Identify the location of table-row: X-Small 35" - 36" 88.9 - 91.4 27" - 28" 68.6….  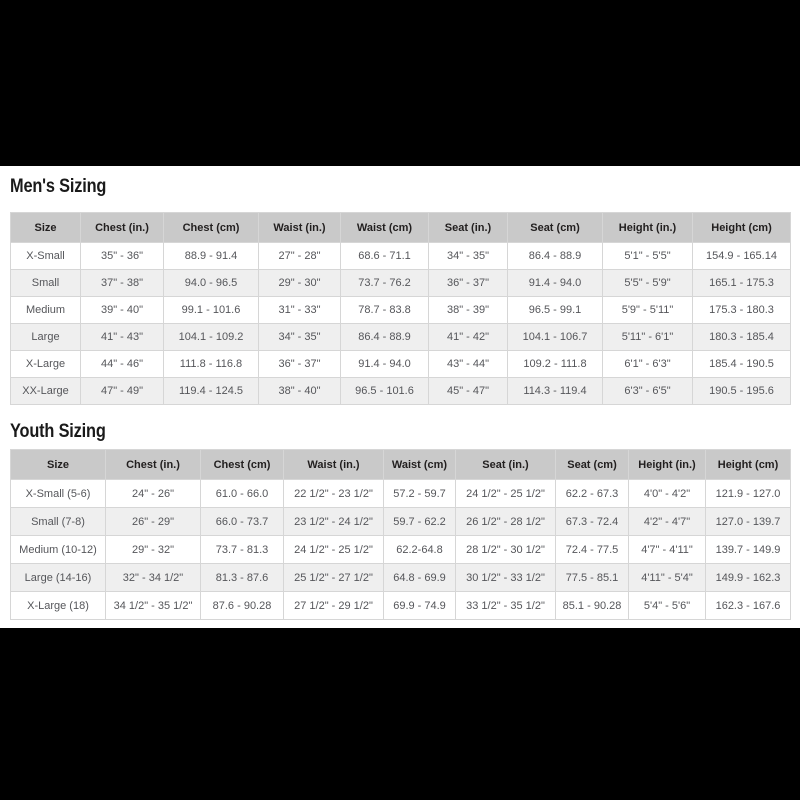
(400, 256).